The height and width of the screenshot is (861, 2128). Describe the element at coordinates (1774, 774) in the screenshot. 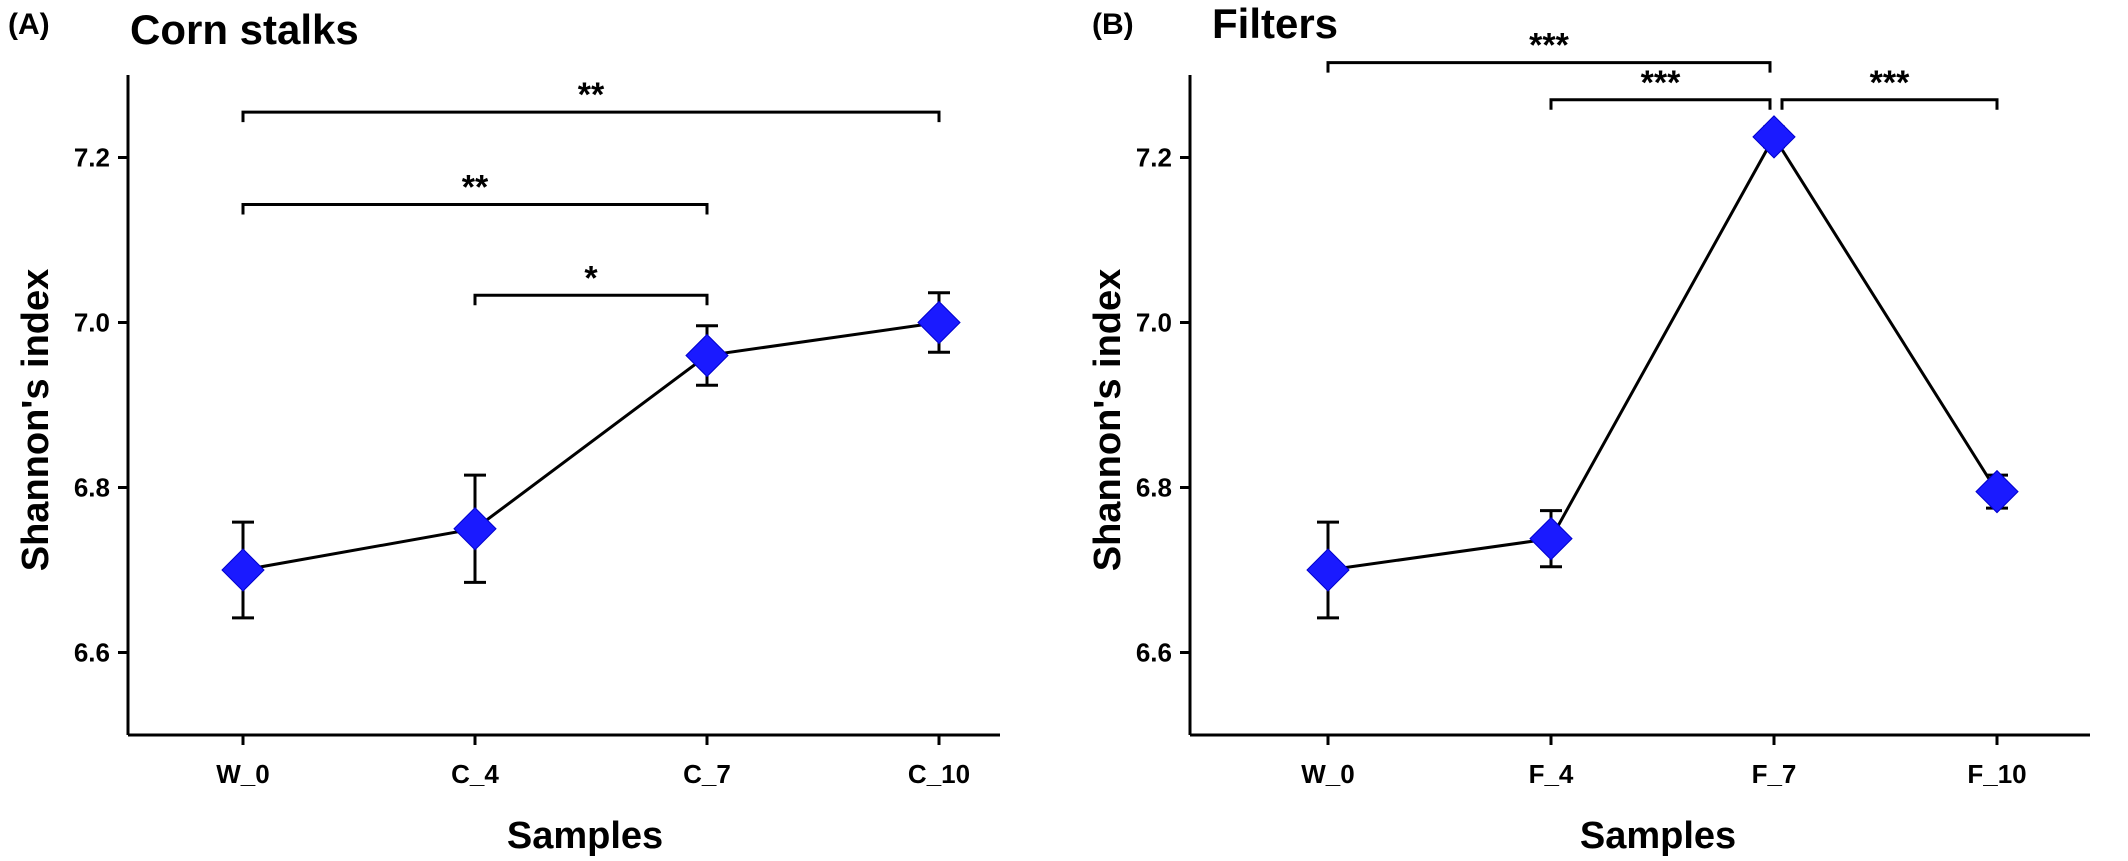

I see `x-tick-label: F_7` at that location.